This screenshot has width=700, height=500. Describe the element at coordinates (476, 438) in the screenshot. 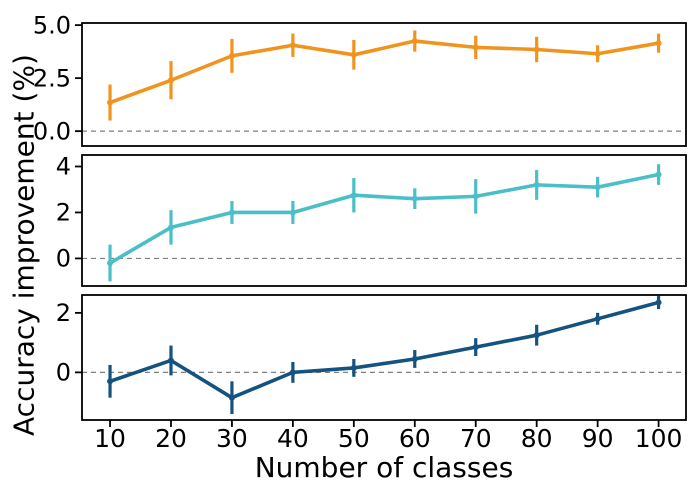

I see `x-tick-label: 70` at that location.